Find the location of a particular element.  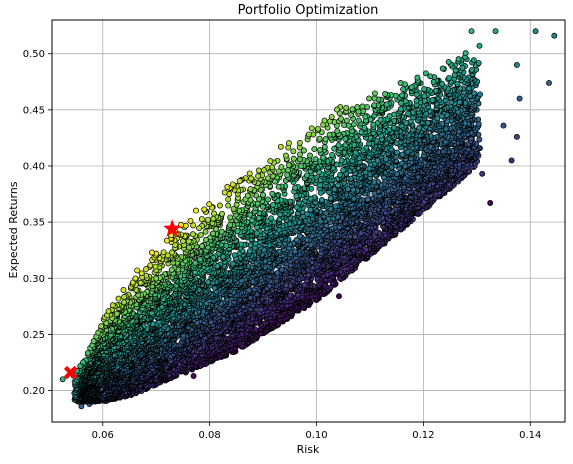

y-axis-label: Expected Returns is located at coordinates (13, 229).